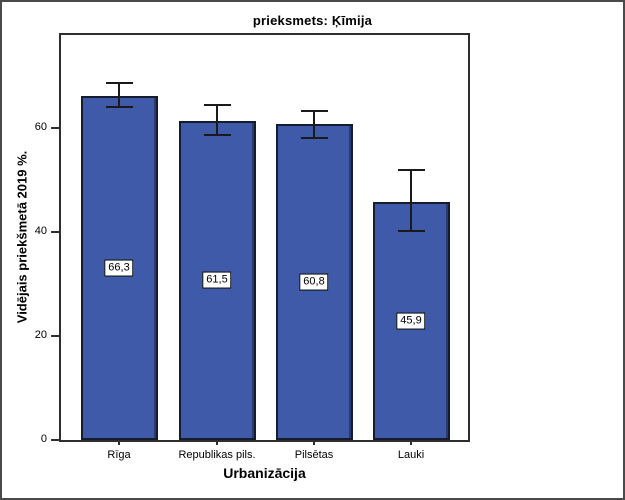 The height and width of the screenshot is (500, 625). I want to click on bar-value-label: 60,8, so click(314, 282).